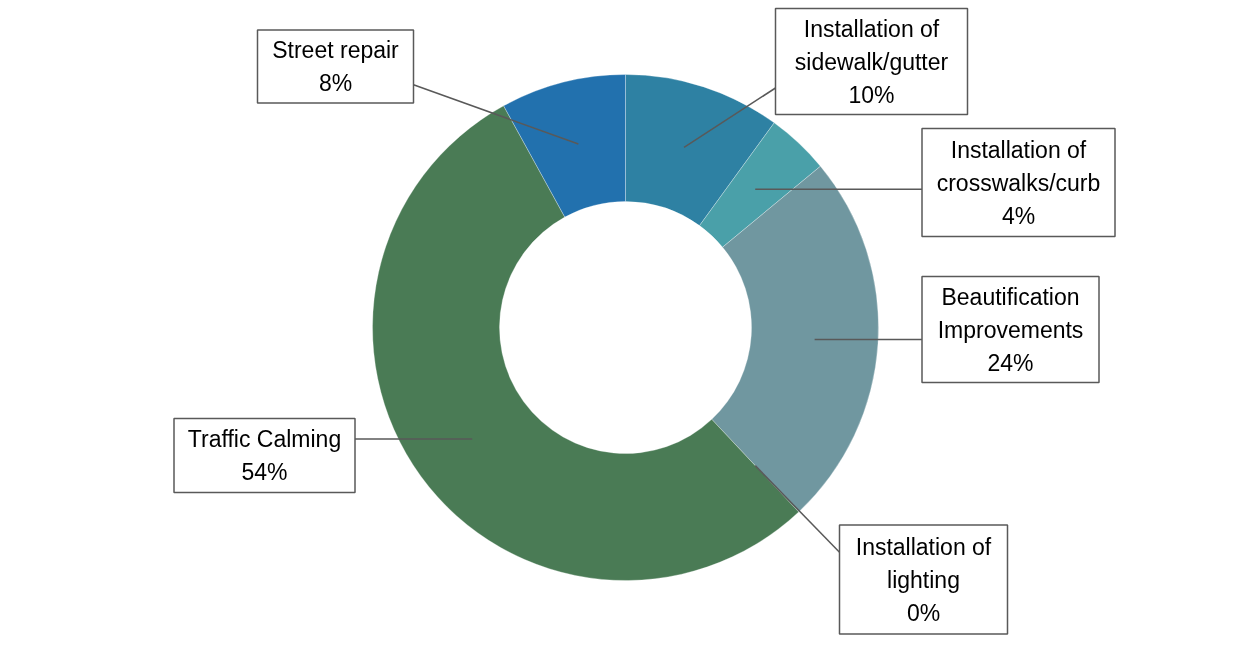  Describe the element at coordinates (1018, 166) in the screenshot. I see `slice-label: Installation of crosswalks/curb` at that location.